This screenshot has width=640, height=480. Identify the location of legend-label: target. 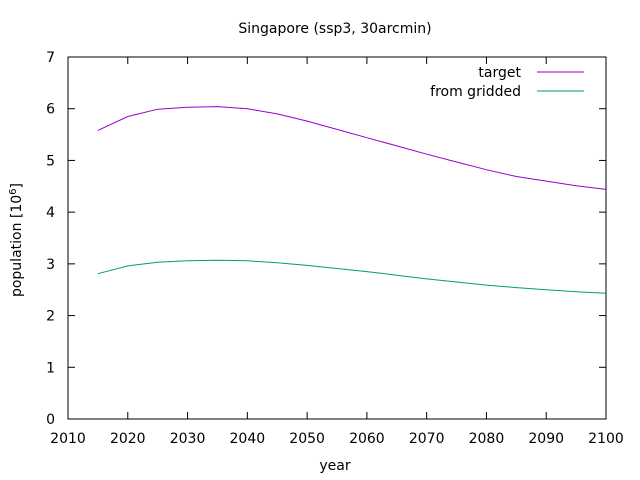
(499, 73).